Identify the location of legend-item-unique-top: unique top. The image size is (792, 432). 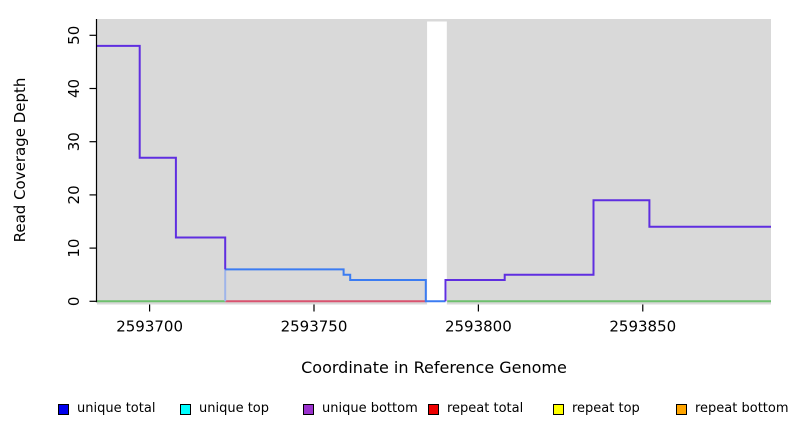
(224, 409).